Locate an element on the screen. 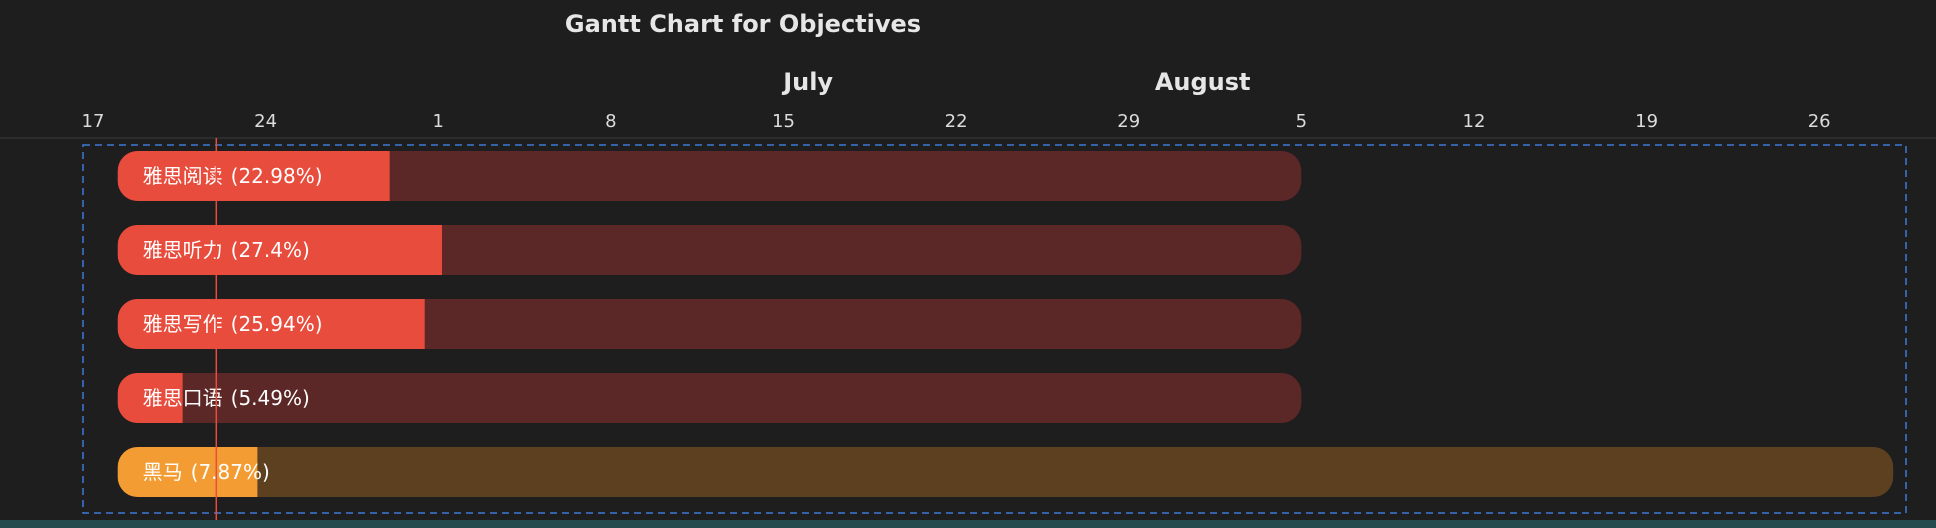 Image resolution: width=1936 pixels, height=528 pixels. task-label: 雅思阅读 (22.98%) is located at coordinates (233, 176).